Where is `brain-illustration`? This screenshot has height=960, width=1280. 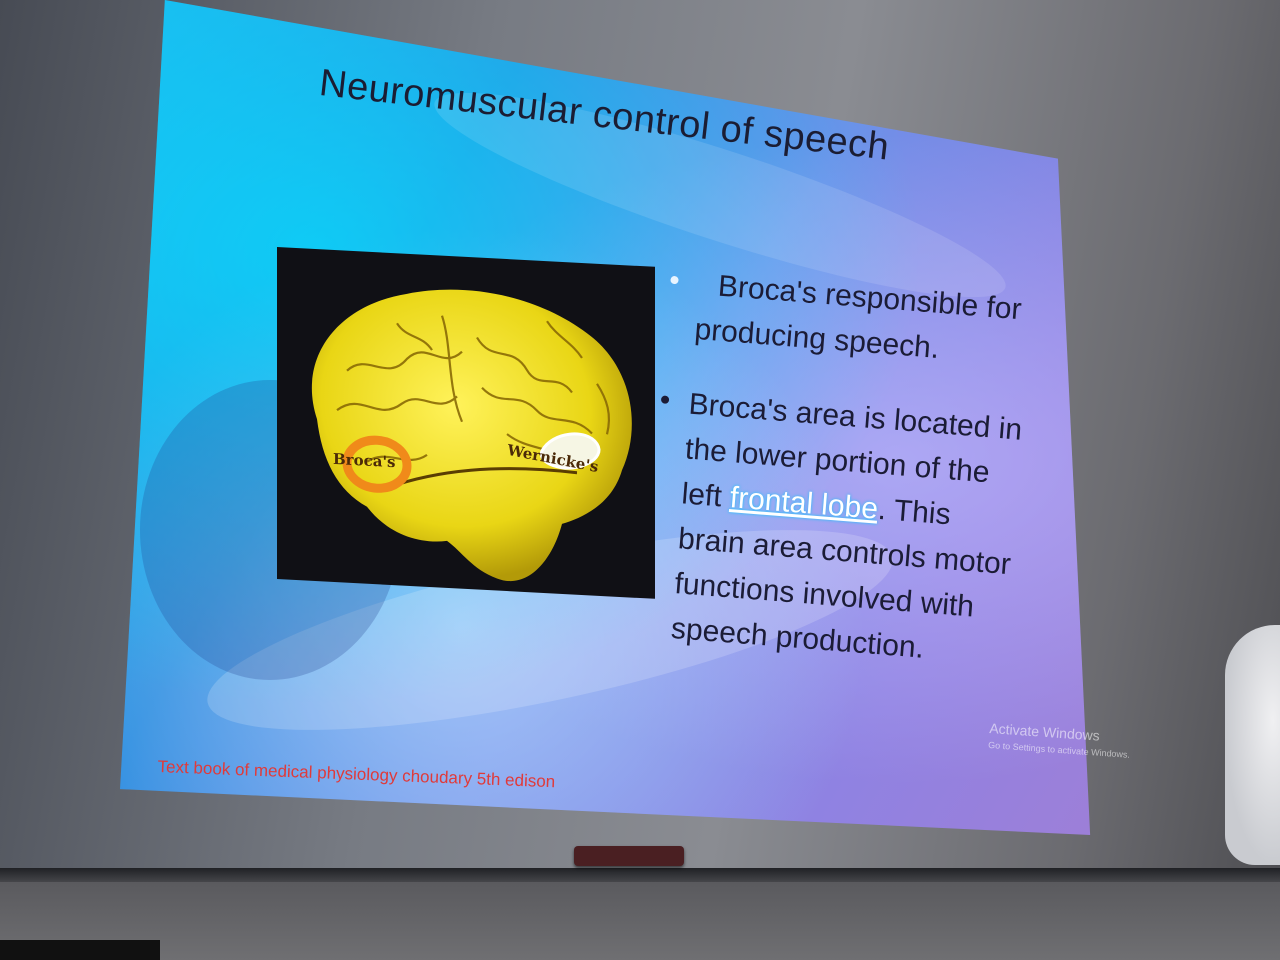 brain-illustration is located at coordinates (471, 435).